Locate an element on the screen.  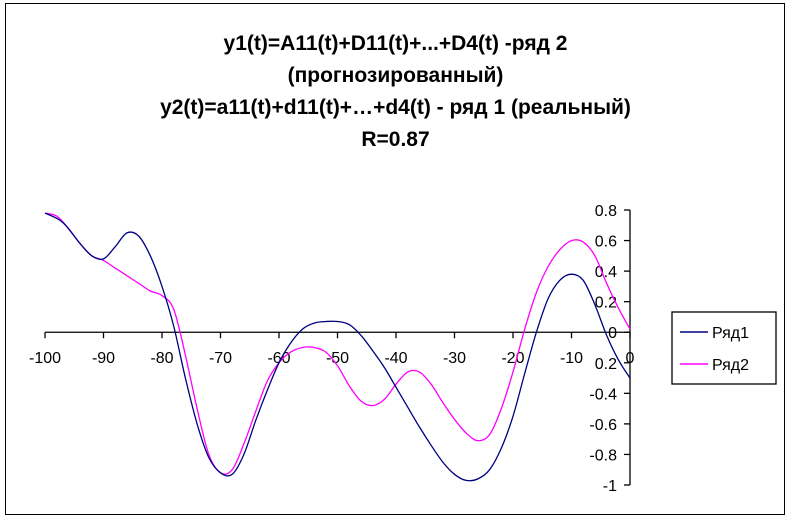
x-tick-label: -50 is located at coordinates (337, 358).